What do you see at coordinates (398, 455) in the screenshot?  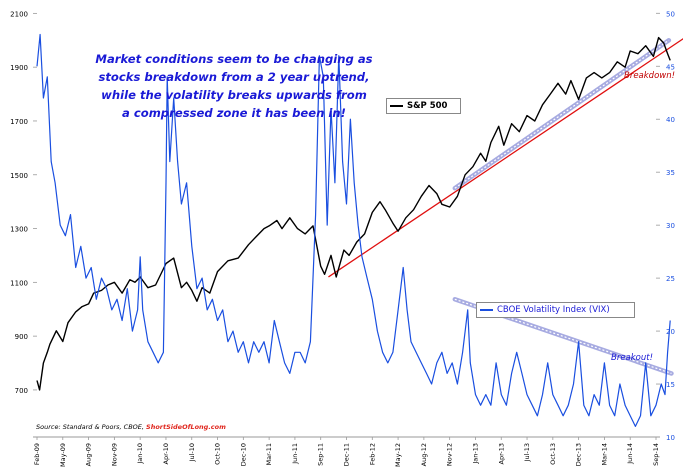 I see `x-tick-label-14: May-12` at bounding box center [398, 455].